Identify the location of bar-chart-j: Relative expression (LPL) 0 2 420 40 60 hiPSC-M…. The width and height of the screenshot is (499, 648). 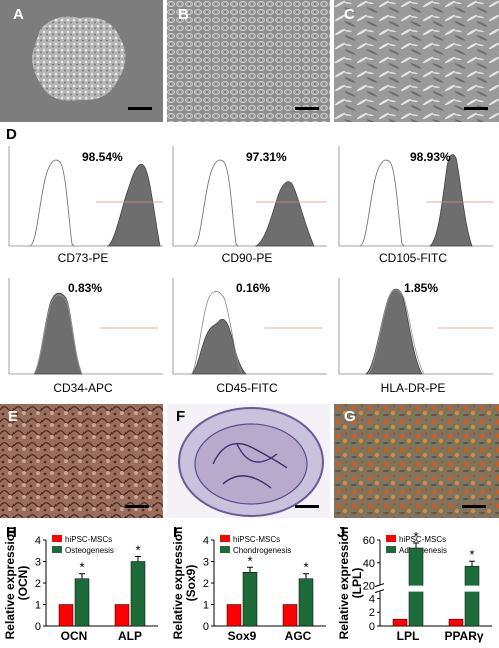
(414, 585).